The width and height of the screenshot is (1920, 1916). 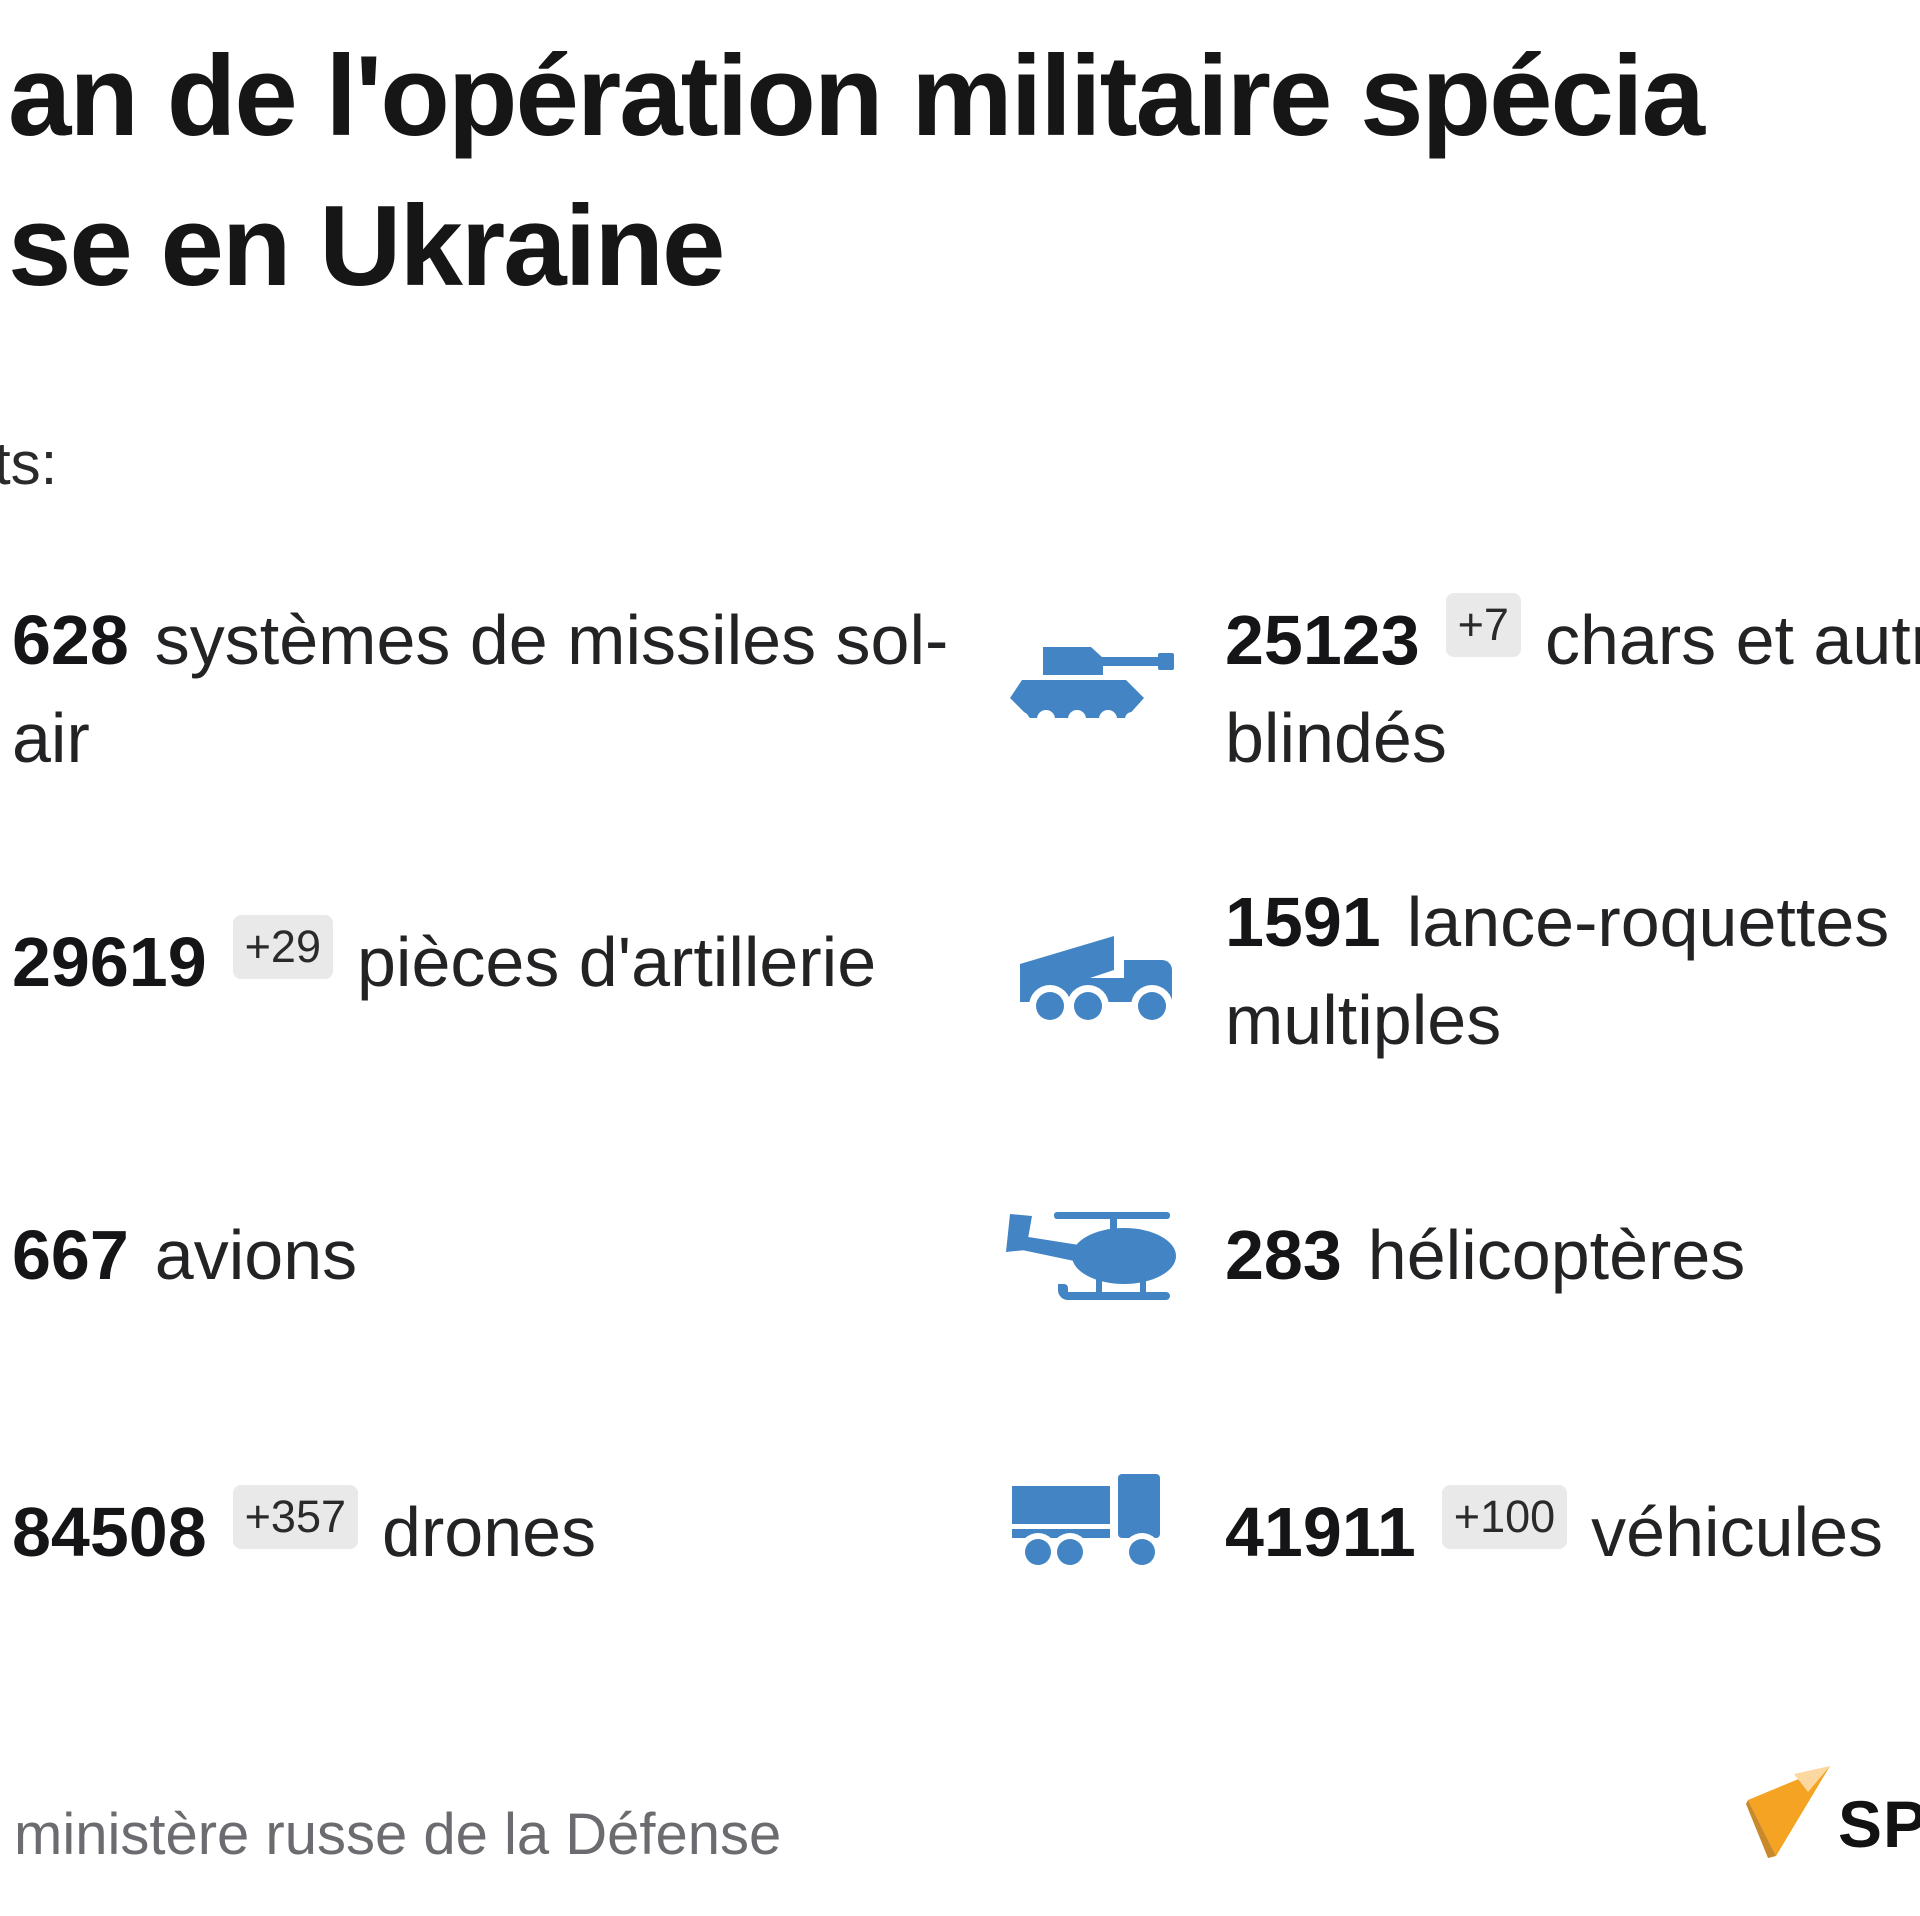 I want to click on delta-badge: +29, so click(x=282, y=947).